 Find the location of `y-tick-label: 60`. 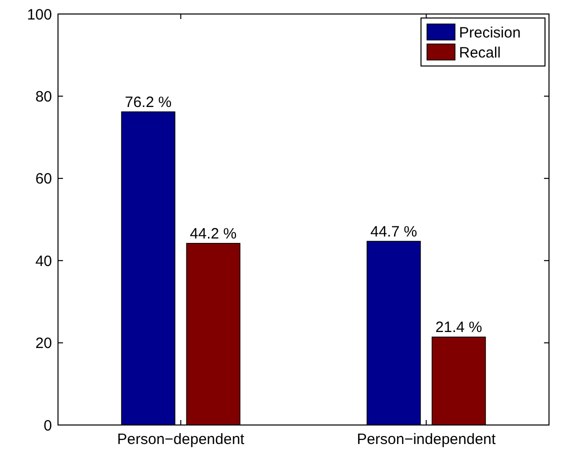

y-tick-label: 60 is located at coordinates (43, 179).